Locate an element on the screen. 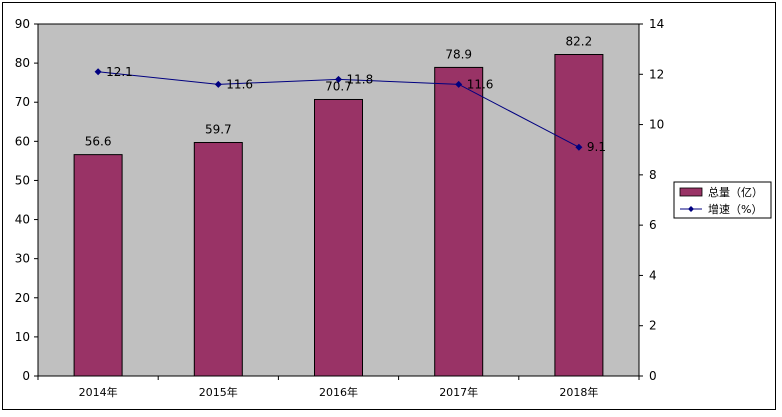 The height and width of the screenshot is (417, 782). right-axis: 0 2 4 6 8 10 12 14 is located at coordinates (651, 200).